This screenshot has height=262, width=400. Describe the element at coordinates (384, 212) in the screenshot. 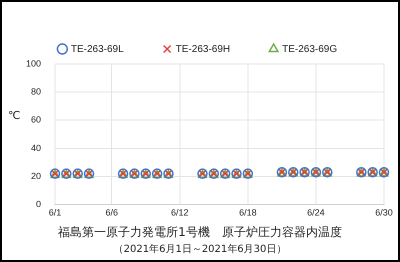

I see `x-tick-label: 6/30` at that location.